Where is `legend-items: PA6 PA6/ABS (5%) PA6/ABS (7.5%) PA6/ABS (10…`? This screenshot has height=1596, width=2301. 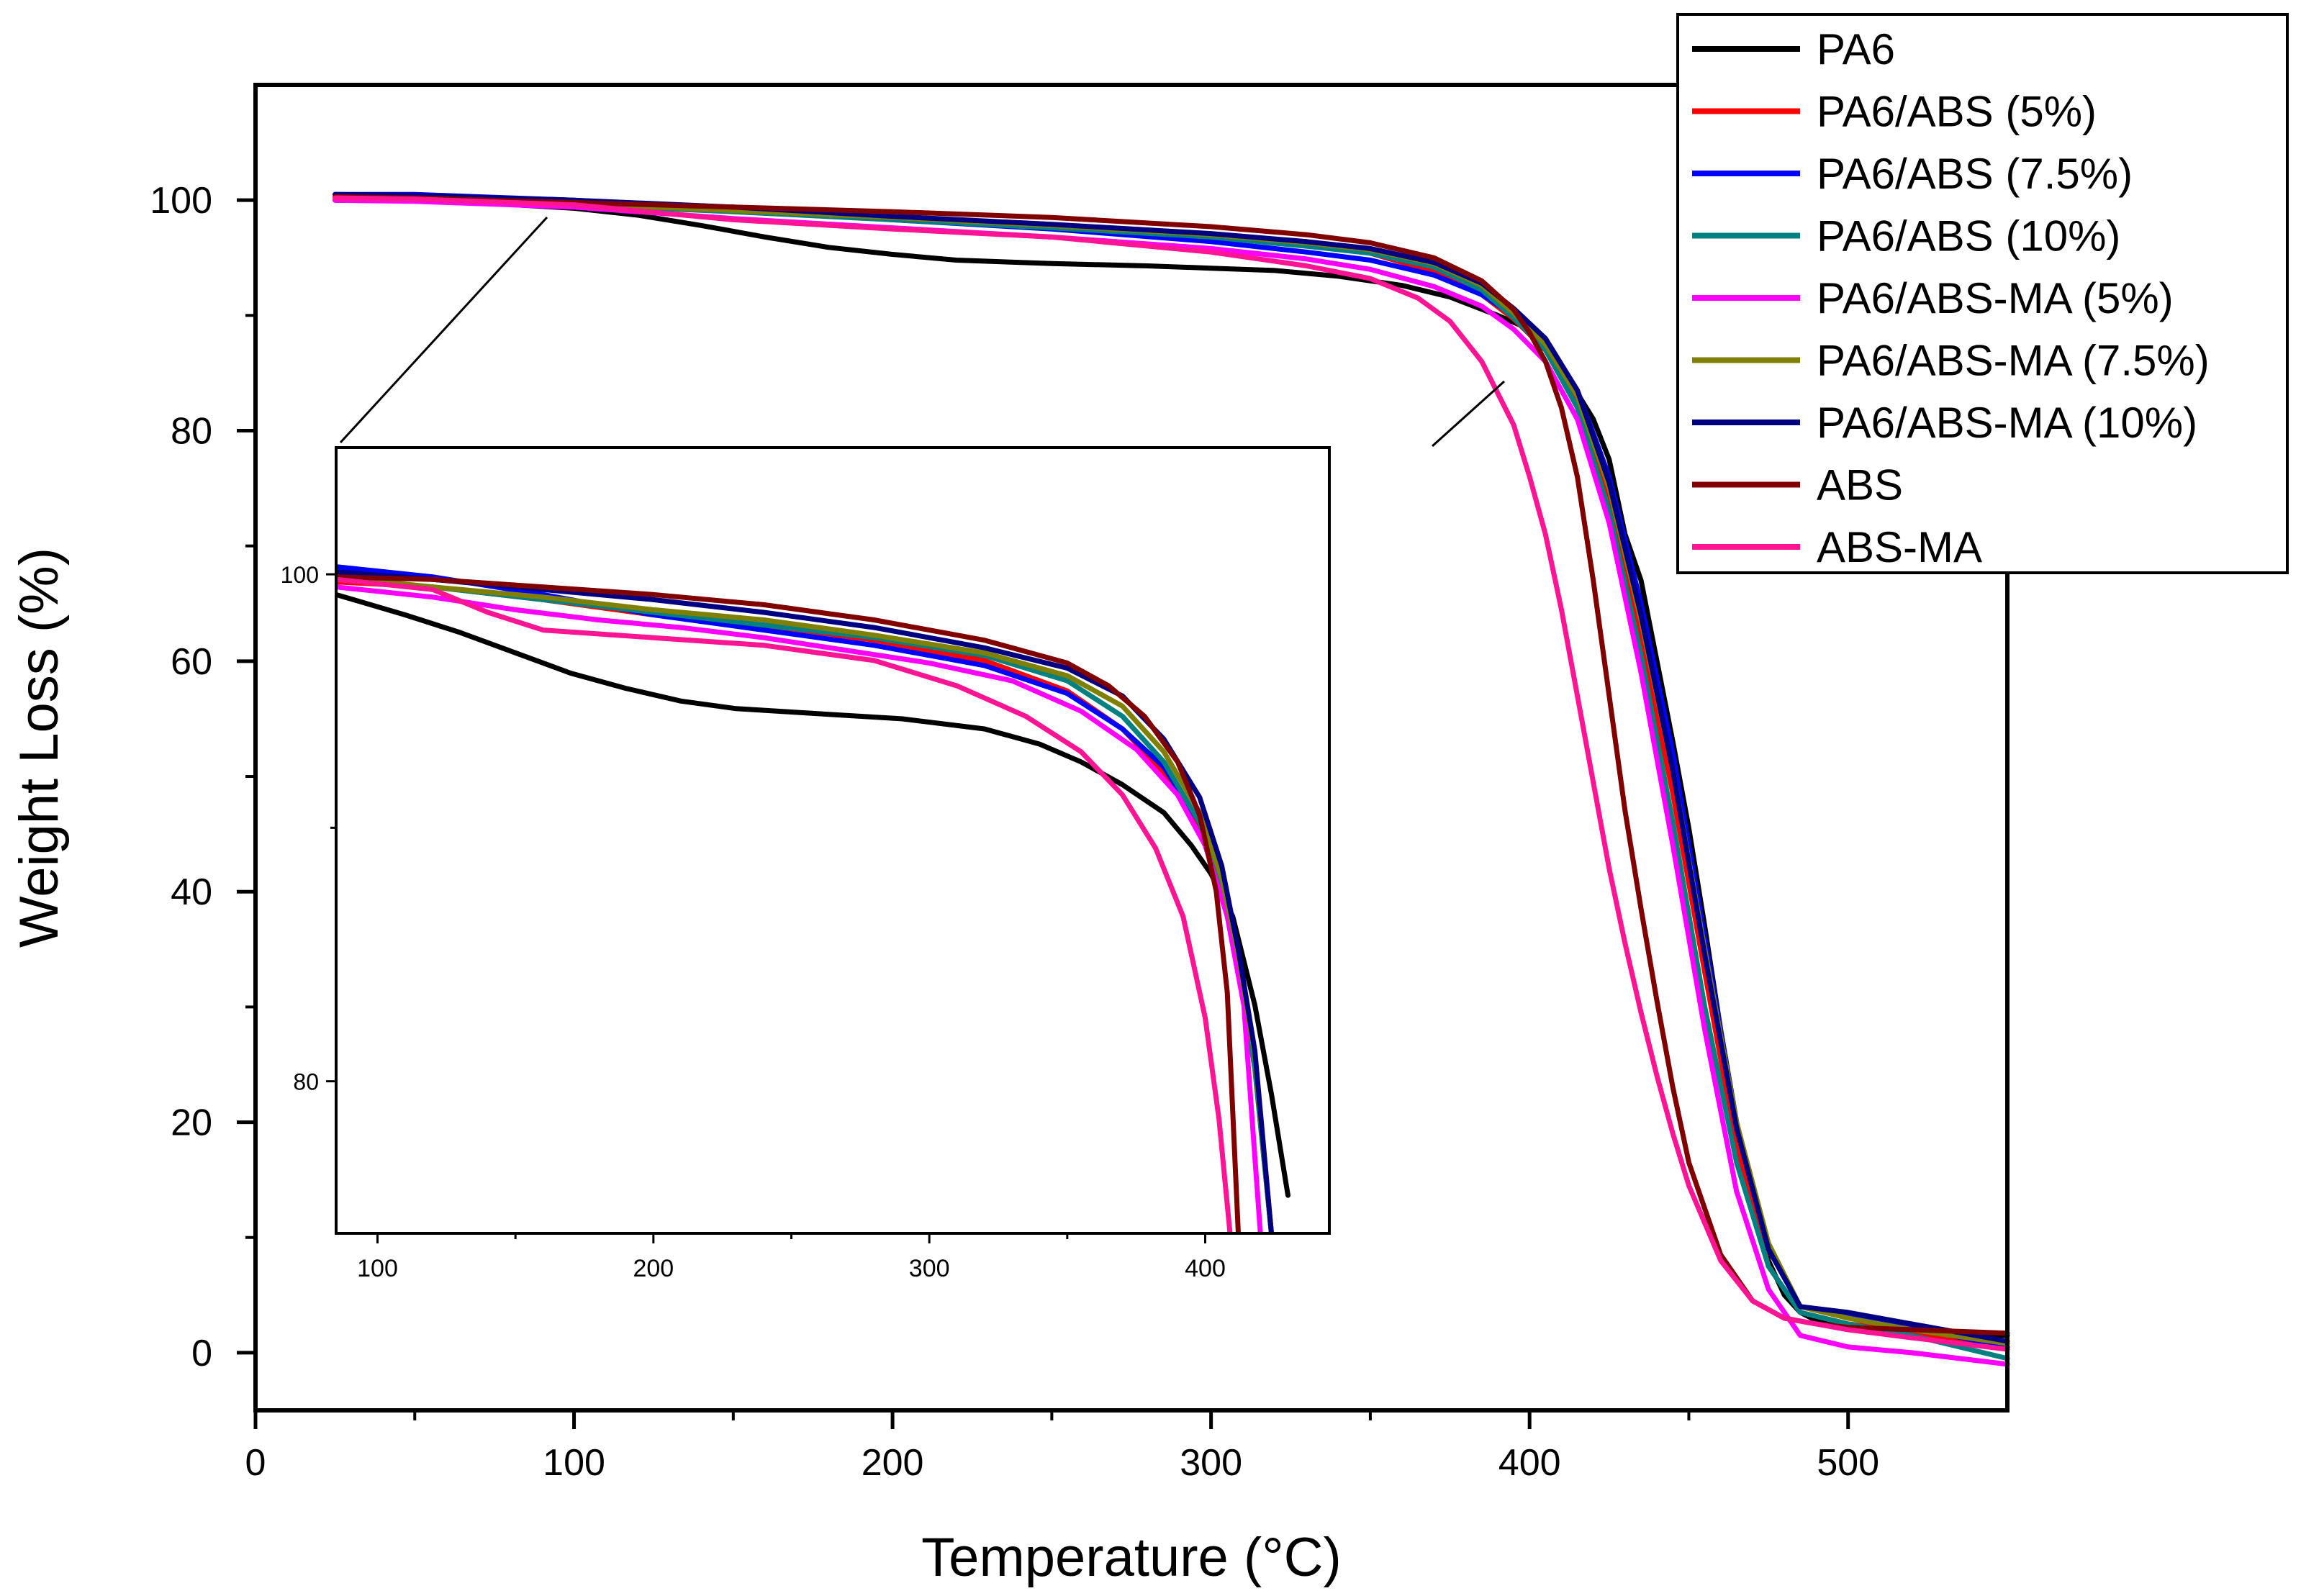
legend-items: PA6 PA6/ABS (5%) PA6/ABS (7.5%) PA6/ABS (10… is located at coordinates (1951, 298).